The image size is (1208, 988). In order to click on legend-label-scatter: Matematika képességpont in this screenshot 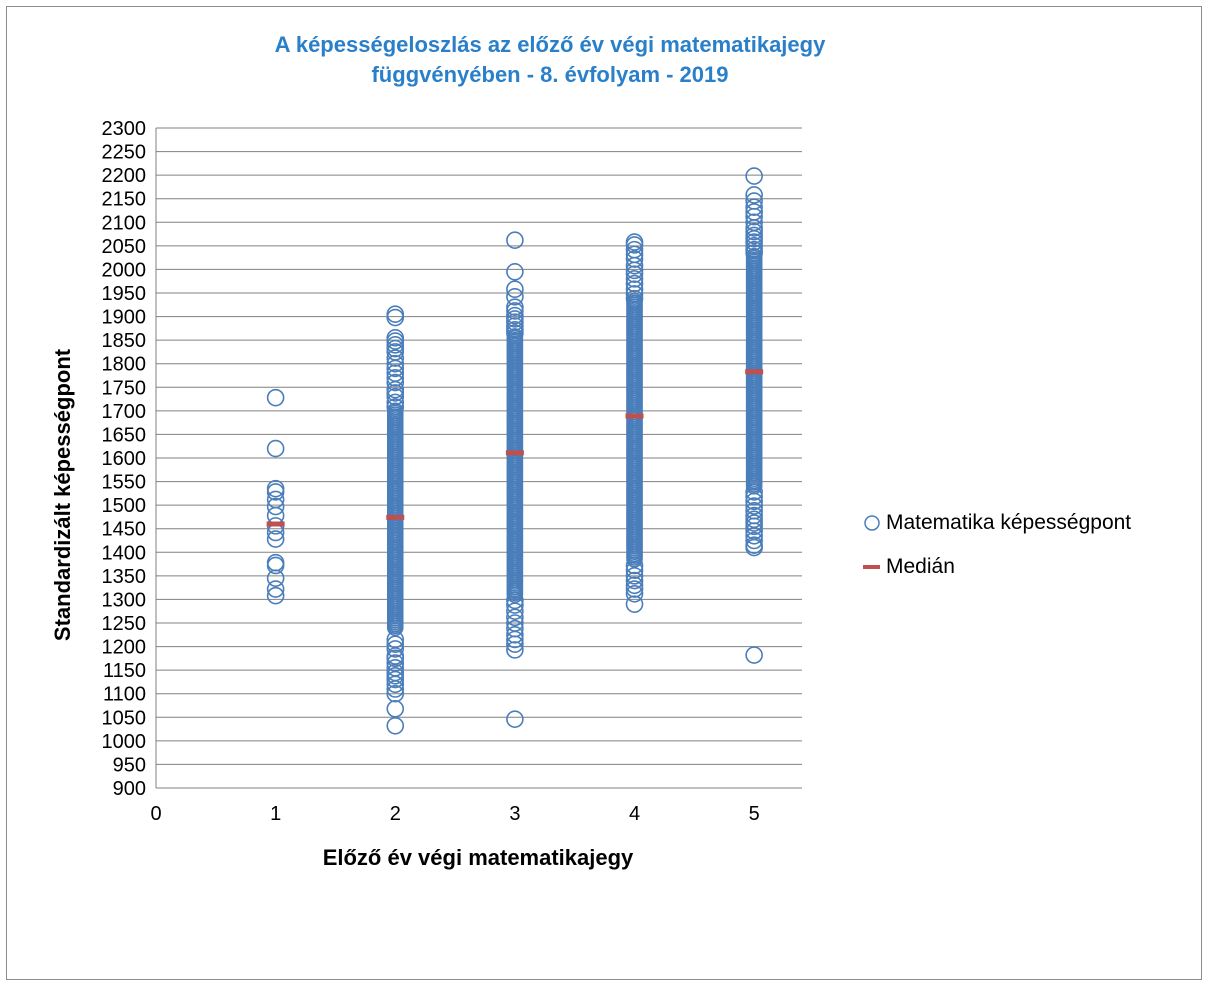, I will do `click(1009, 522)`.